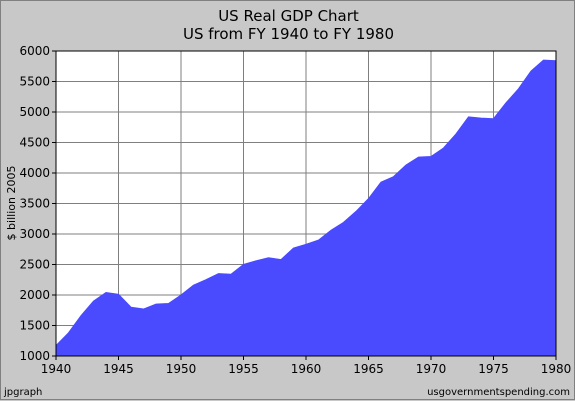 The image size is (575, 401). I want to click on y-tick-label: 4000, so click(34, 173).